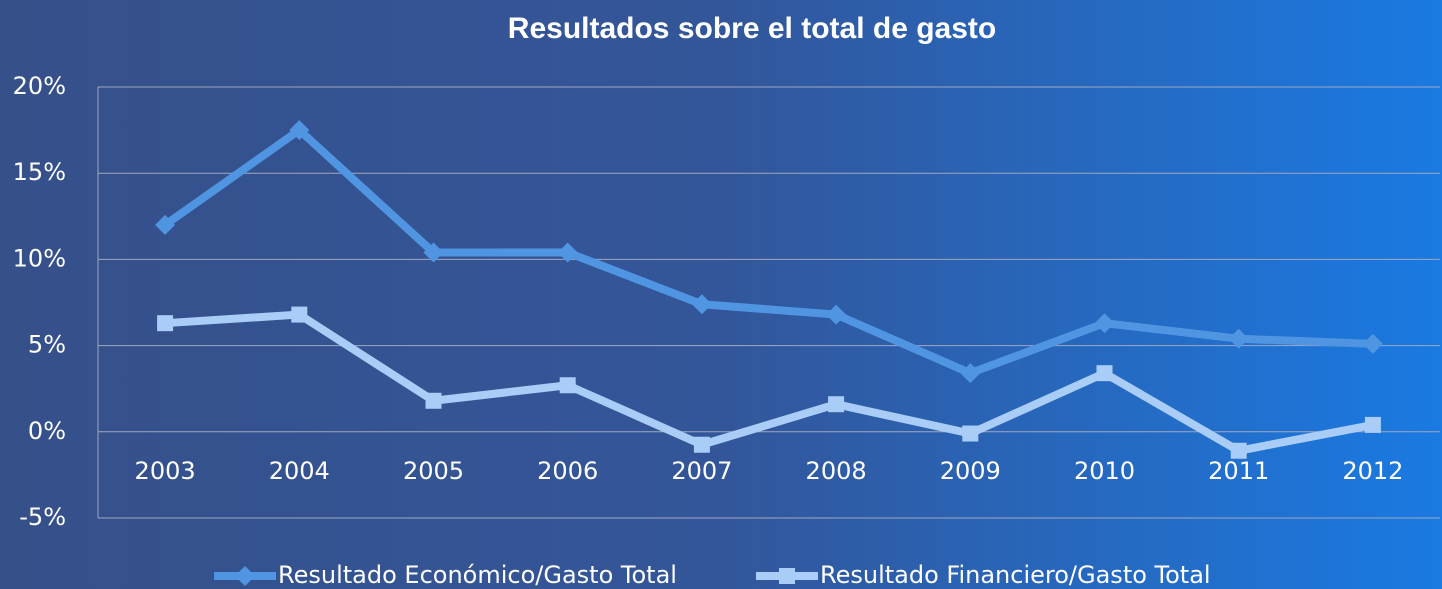 The height and width of the screenshot is (589, 1442). Describe the element at coordinates (299, 471) in the screenshot. I see `x-tick-label: 2004` at that location.